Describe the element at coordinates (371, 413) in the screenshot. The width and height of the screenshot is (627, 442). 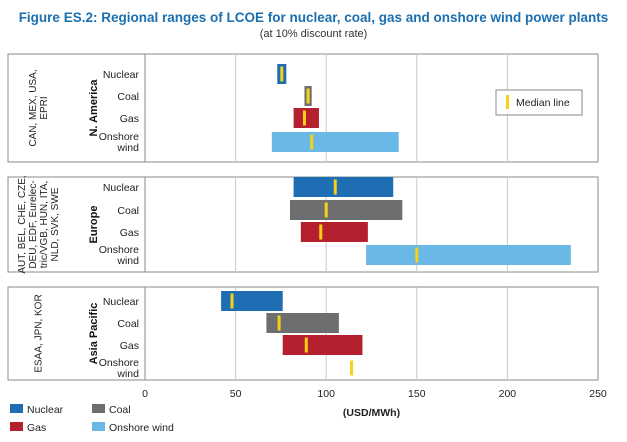
I see `x-axis-label: (USD/MWh)` at that location.